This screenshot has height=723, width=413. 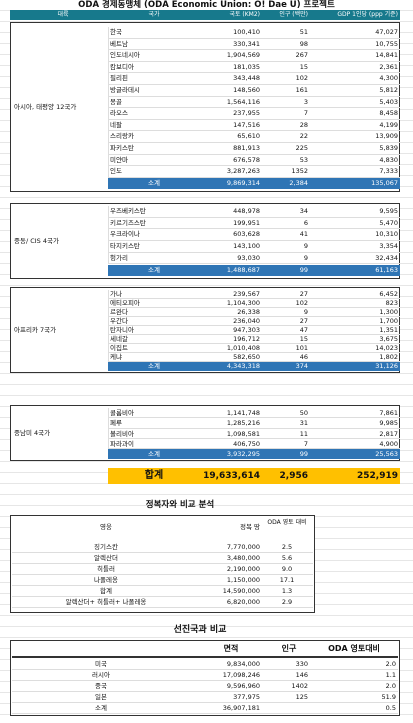 I want to click on country: 세네갈, so click(x=119, y=339).